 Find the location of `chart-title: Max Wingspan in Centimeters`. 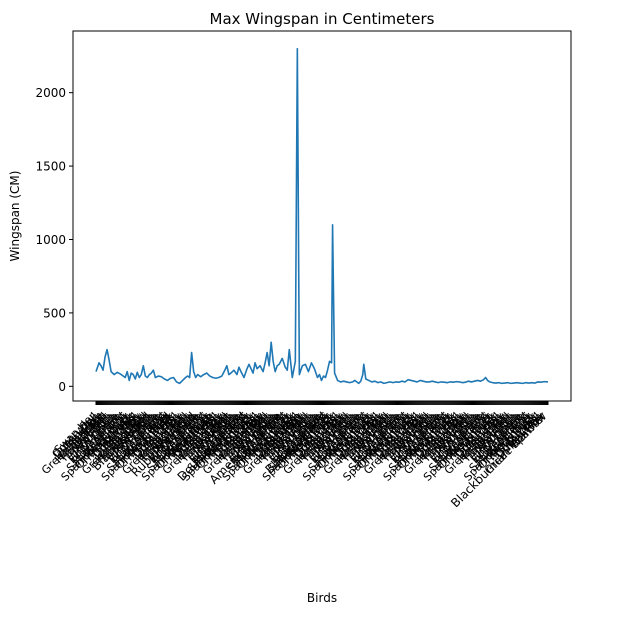

chart-title: Max Wingspan in Centimeters is located at coordinates (322, 19).